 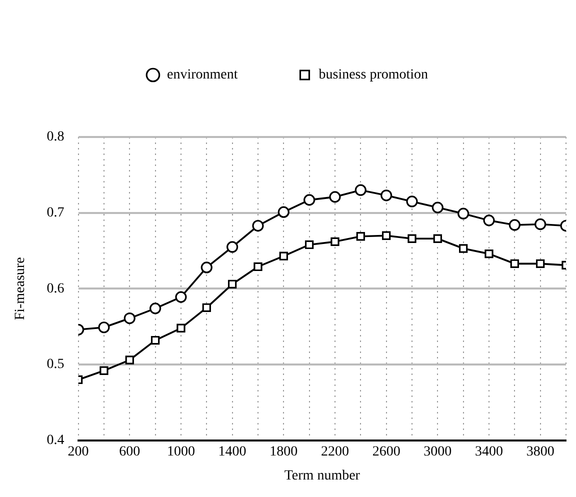 What do you see at coordinates (540, 452) in the screenshot?
I see `x-tick-label: 3800` at bounding box center [540, 452].